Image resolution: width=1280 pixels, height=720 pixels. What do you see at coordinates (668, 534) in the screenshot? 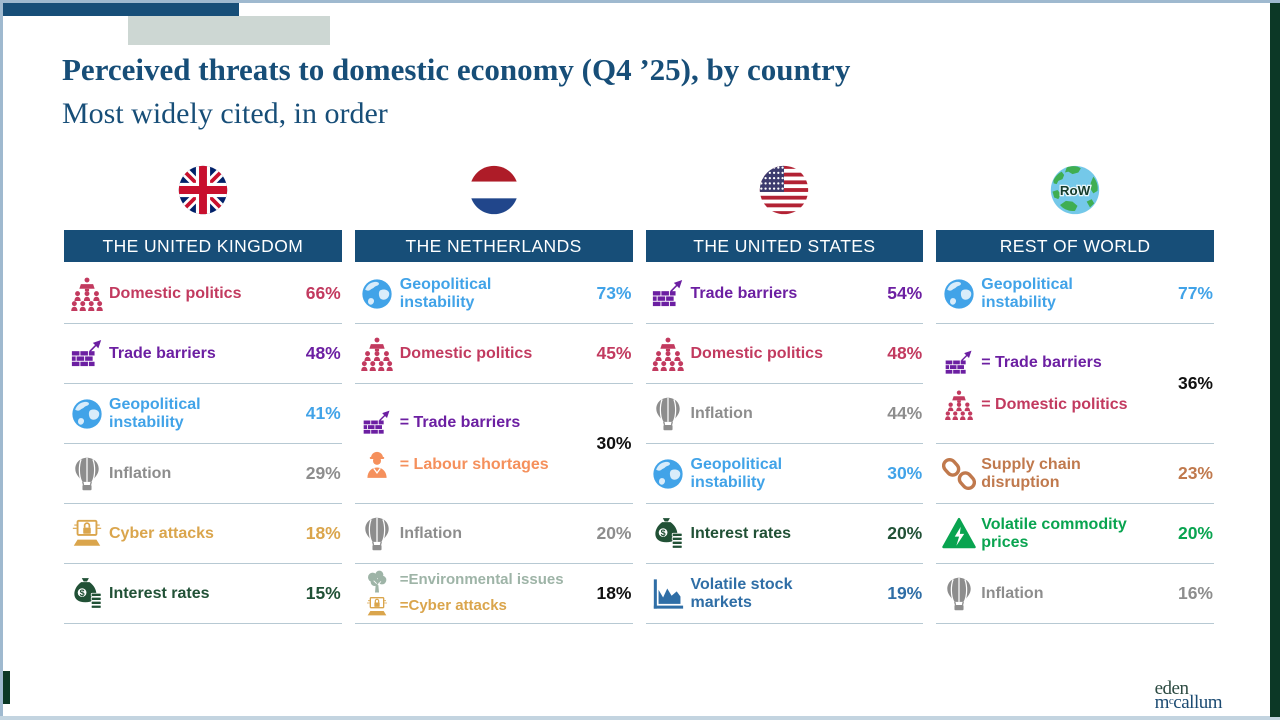
I see `interest-rates-icon: $` at bounding box center [668, 534].